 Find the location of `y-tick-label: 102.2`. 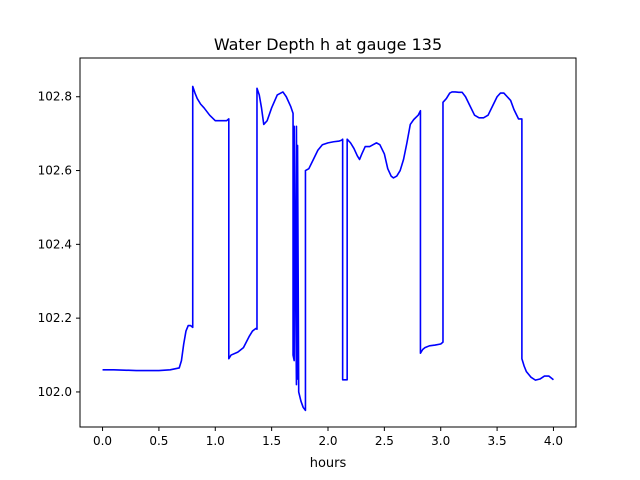

y-tick-label: 102.2 is located at coordinates (55, 318).